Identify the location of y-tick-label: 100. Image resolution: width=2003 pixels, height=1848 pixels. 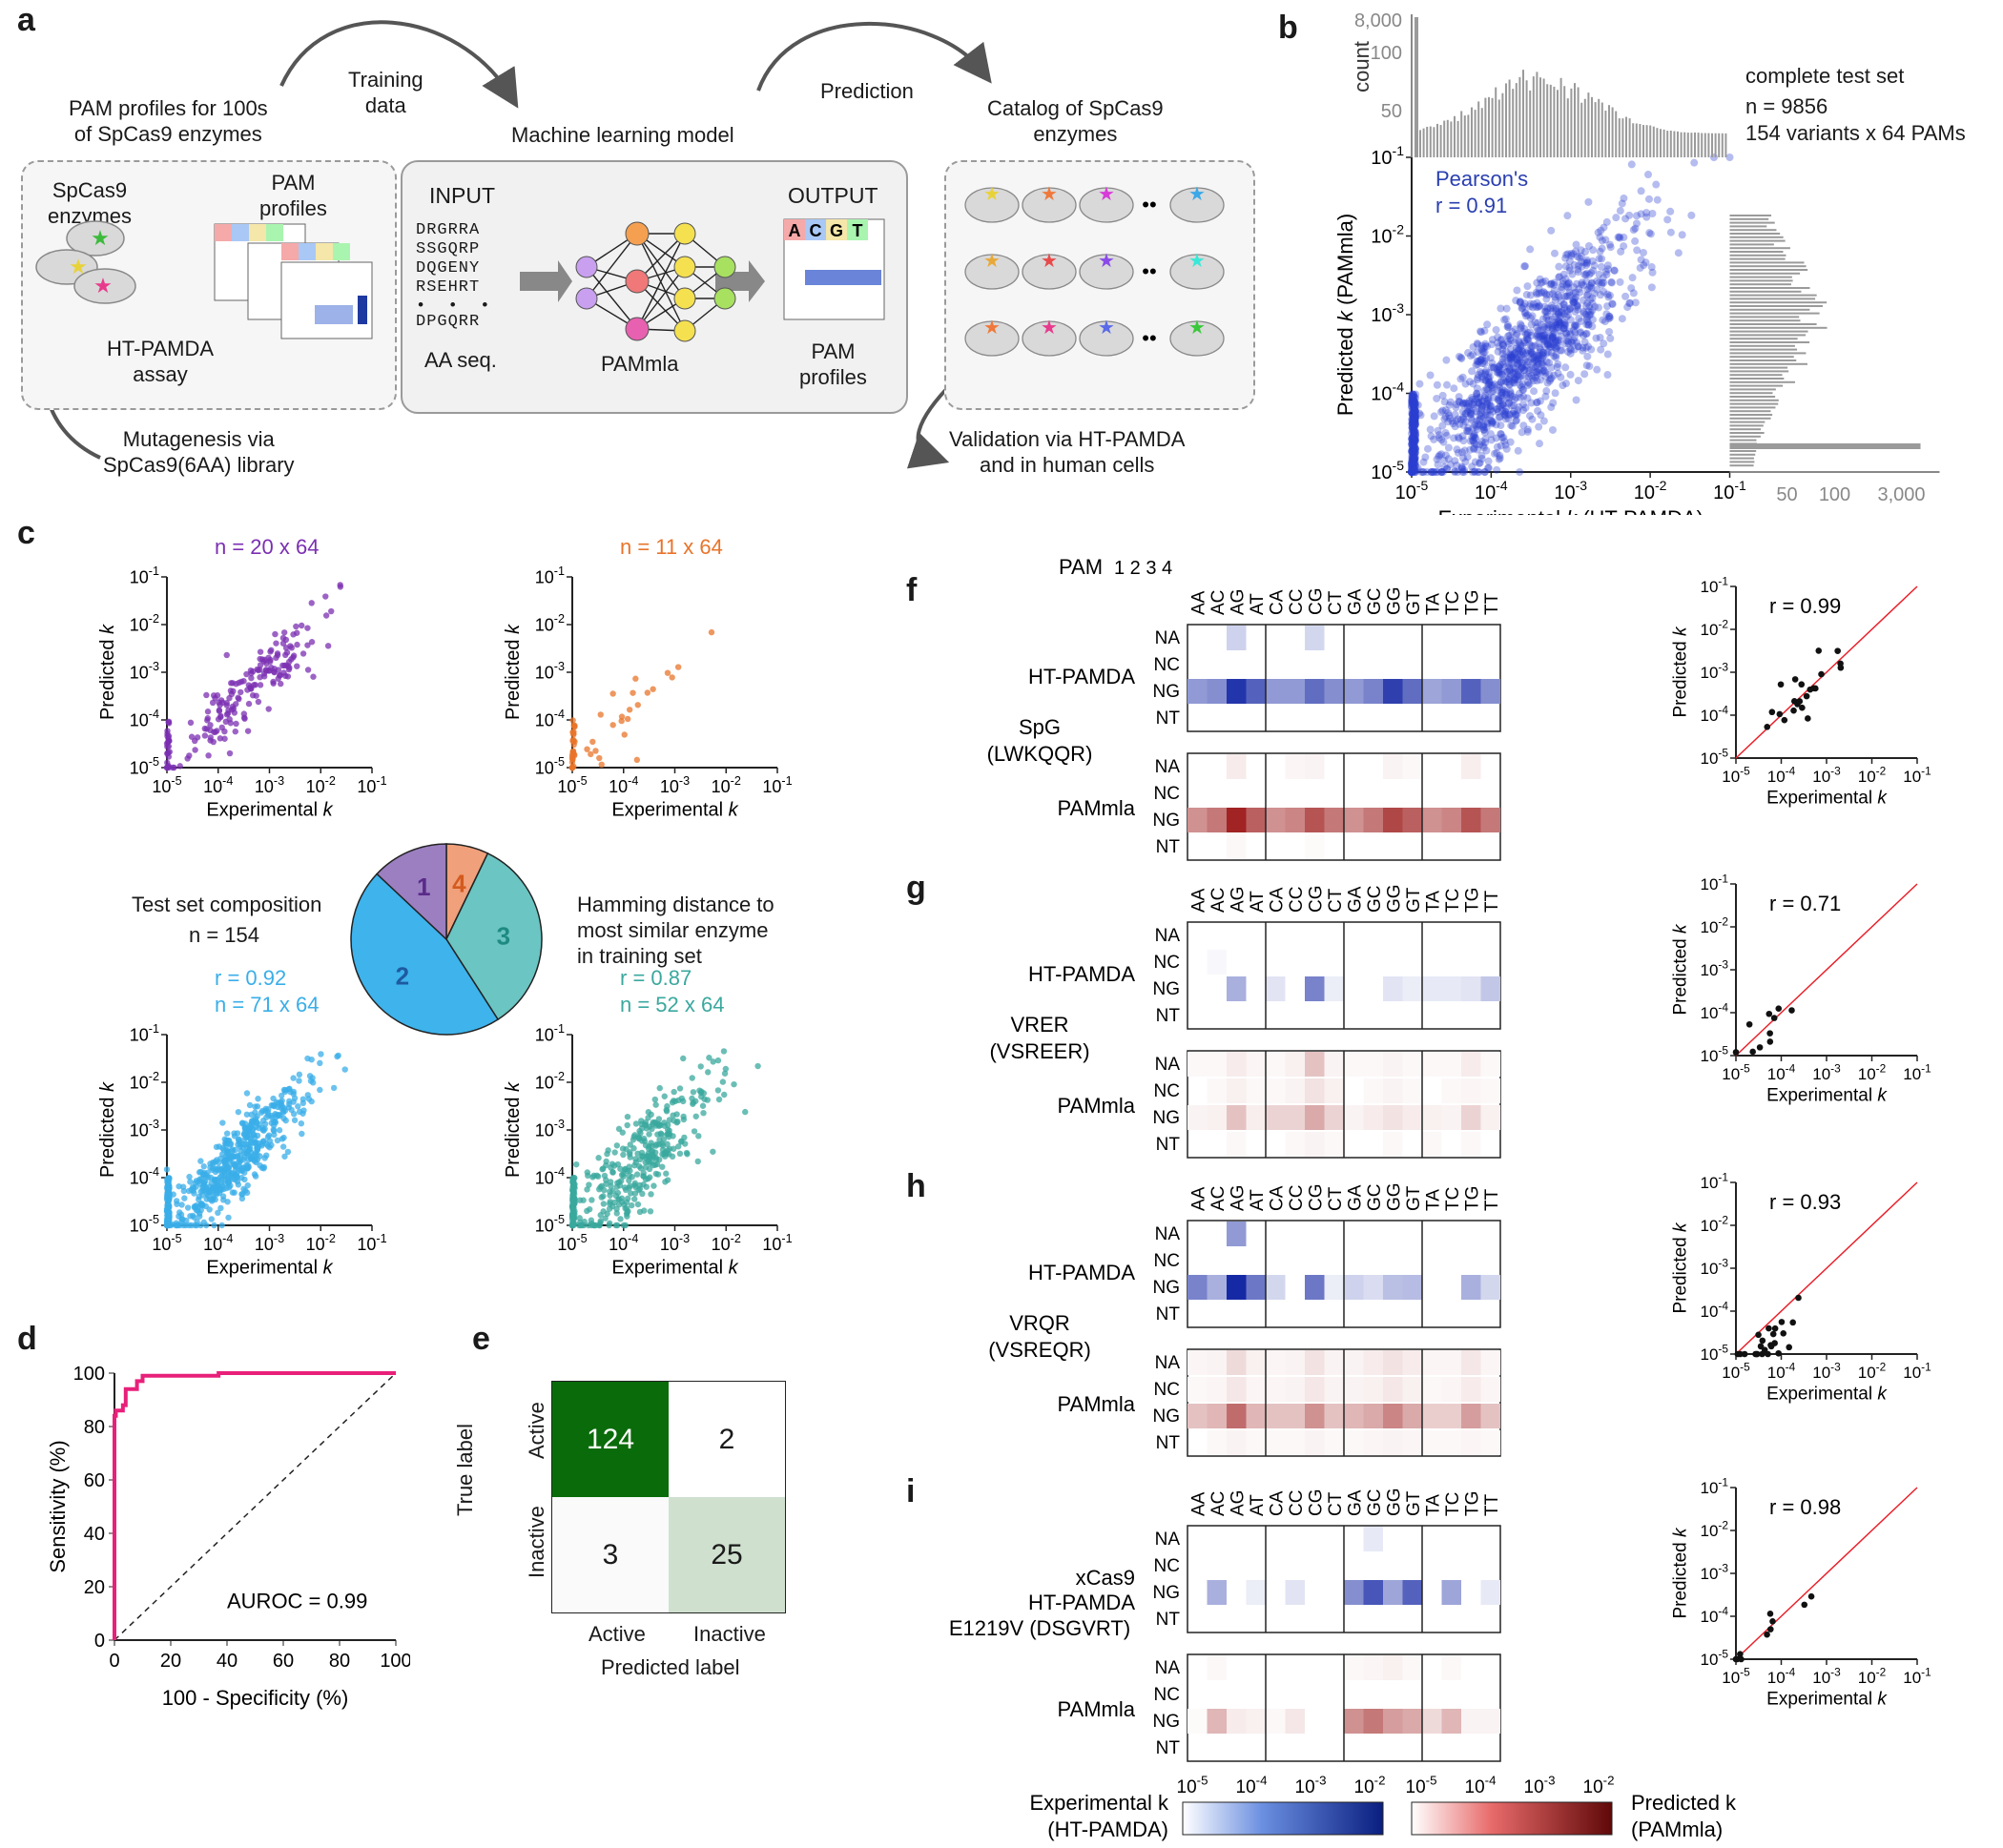
(89, 1374).